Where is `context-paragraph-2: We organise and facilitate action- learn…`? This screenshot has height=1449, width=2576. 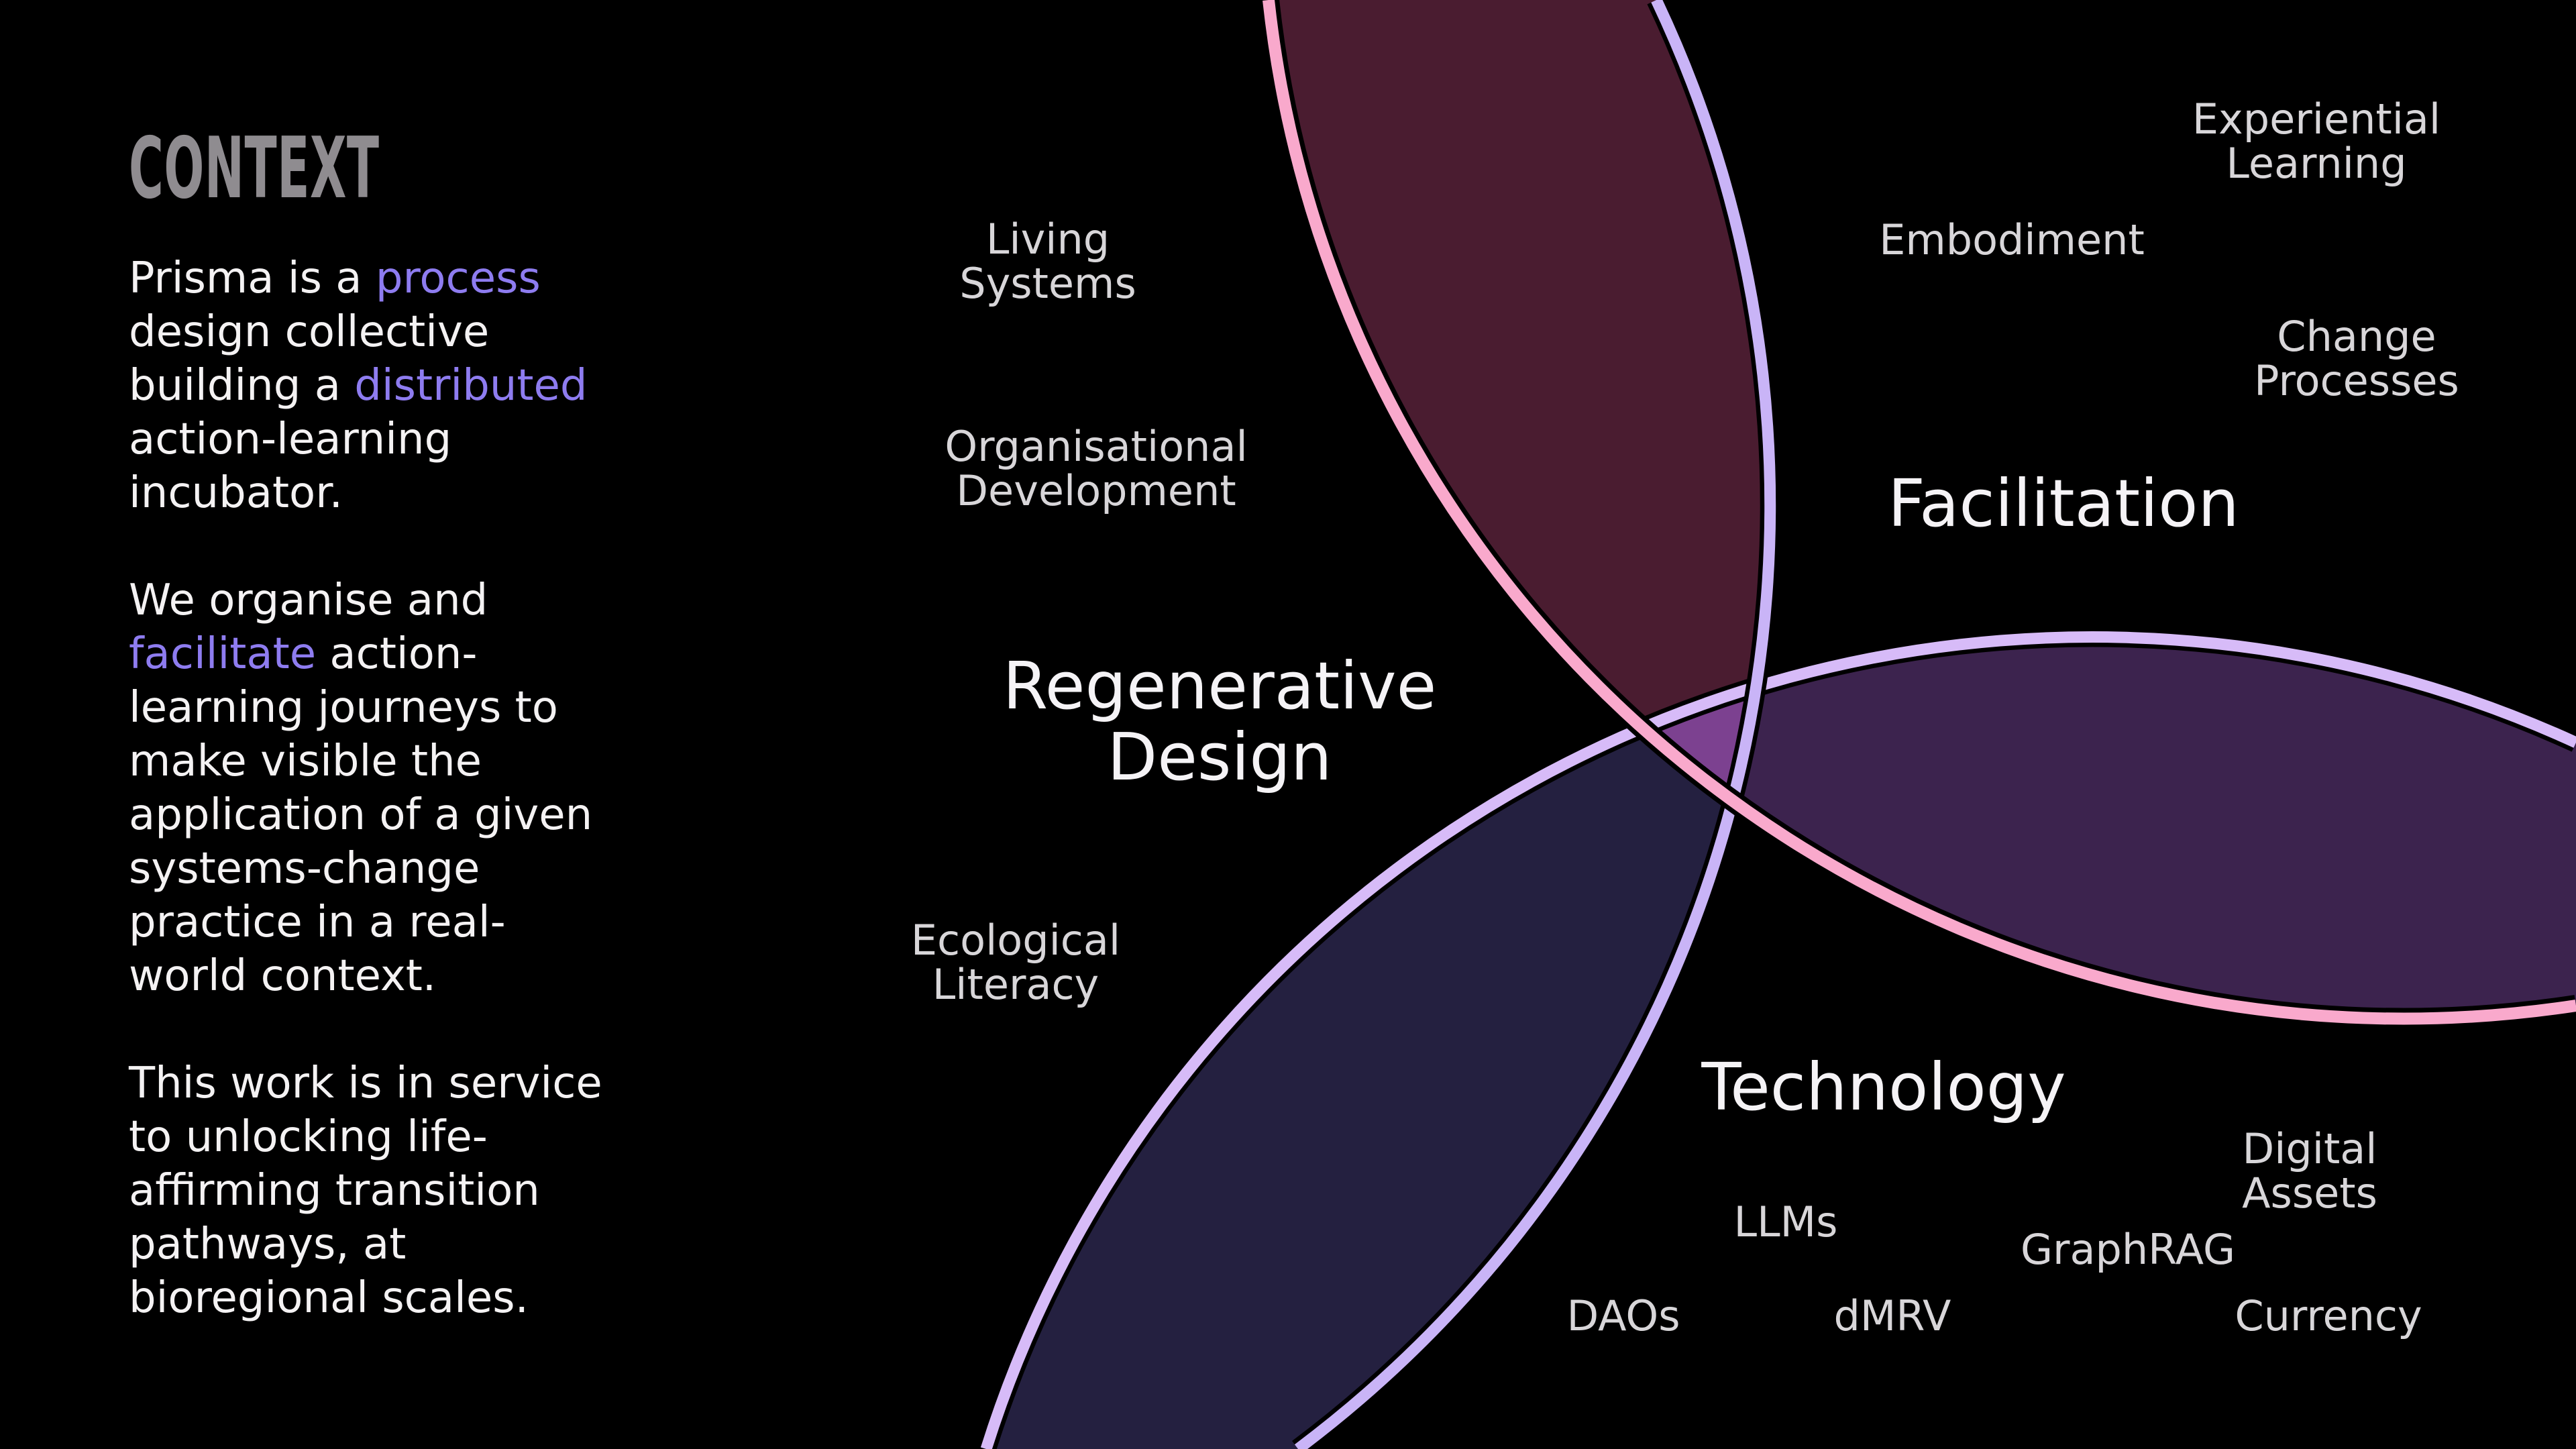
context-paragraph-2: We organise and facilitate action- learn… is located at coordinates (361, 788).